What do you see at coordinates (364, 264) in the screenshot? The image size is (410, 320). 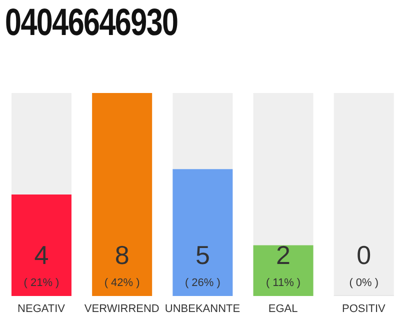 I see `data-label: 0 ( 0% )` at bounding box center [364, 264].